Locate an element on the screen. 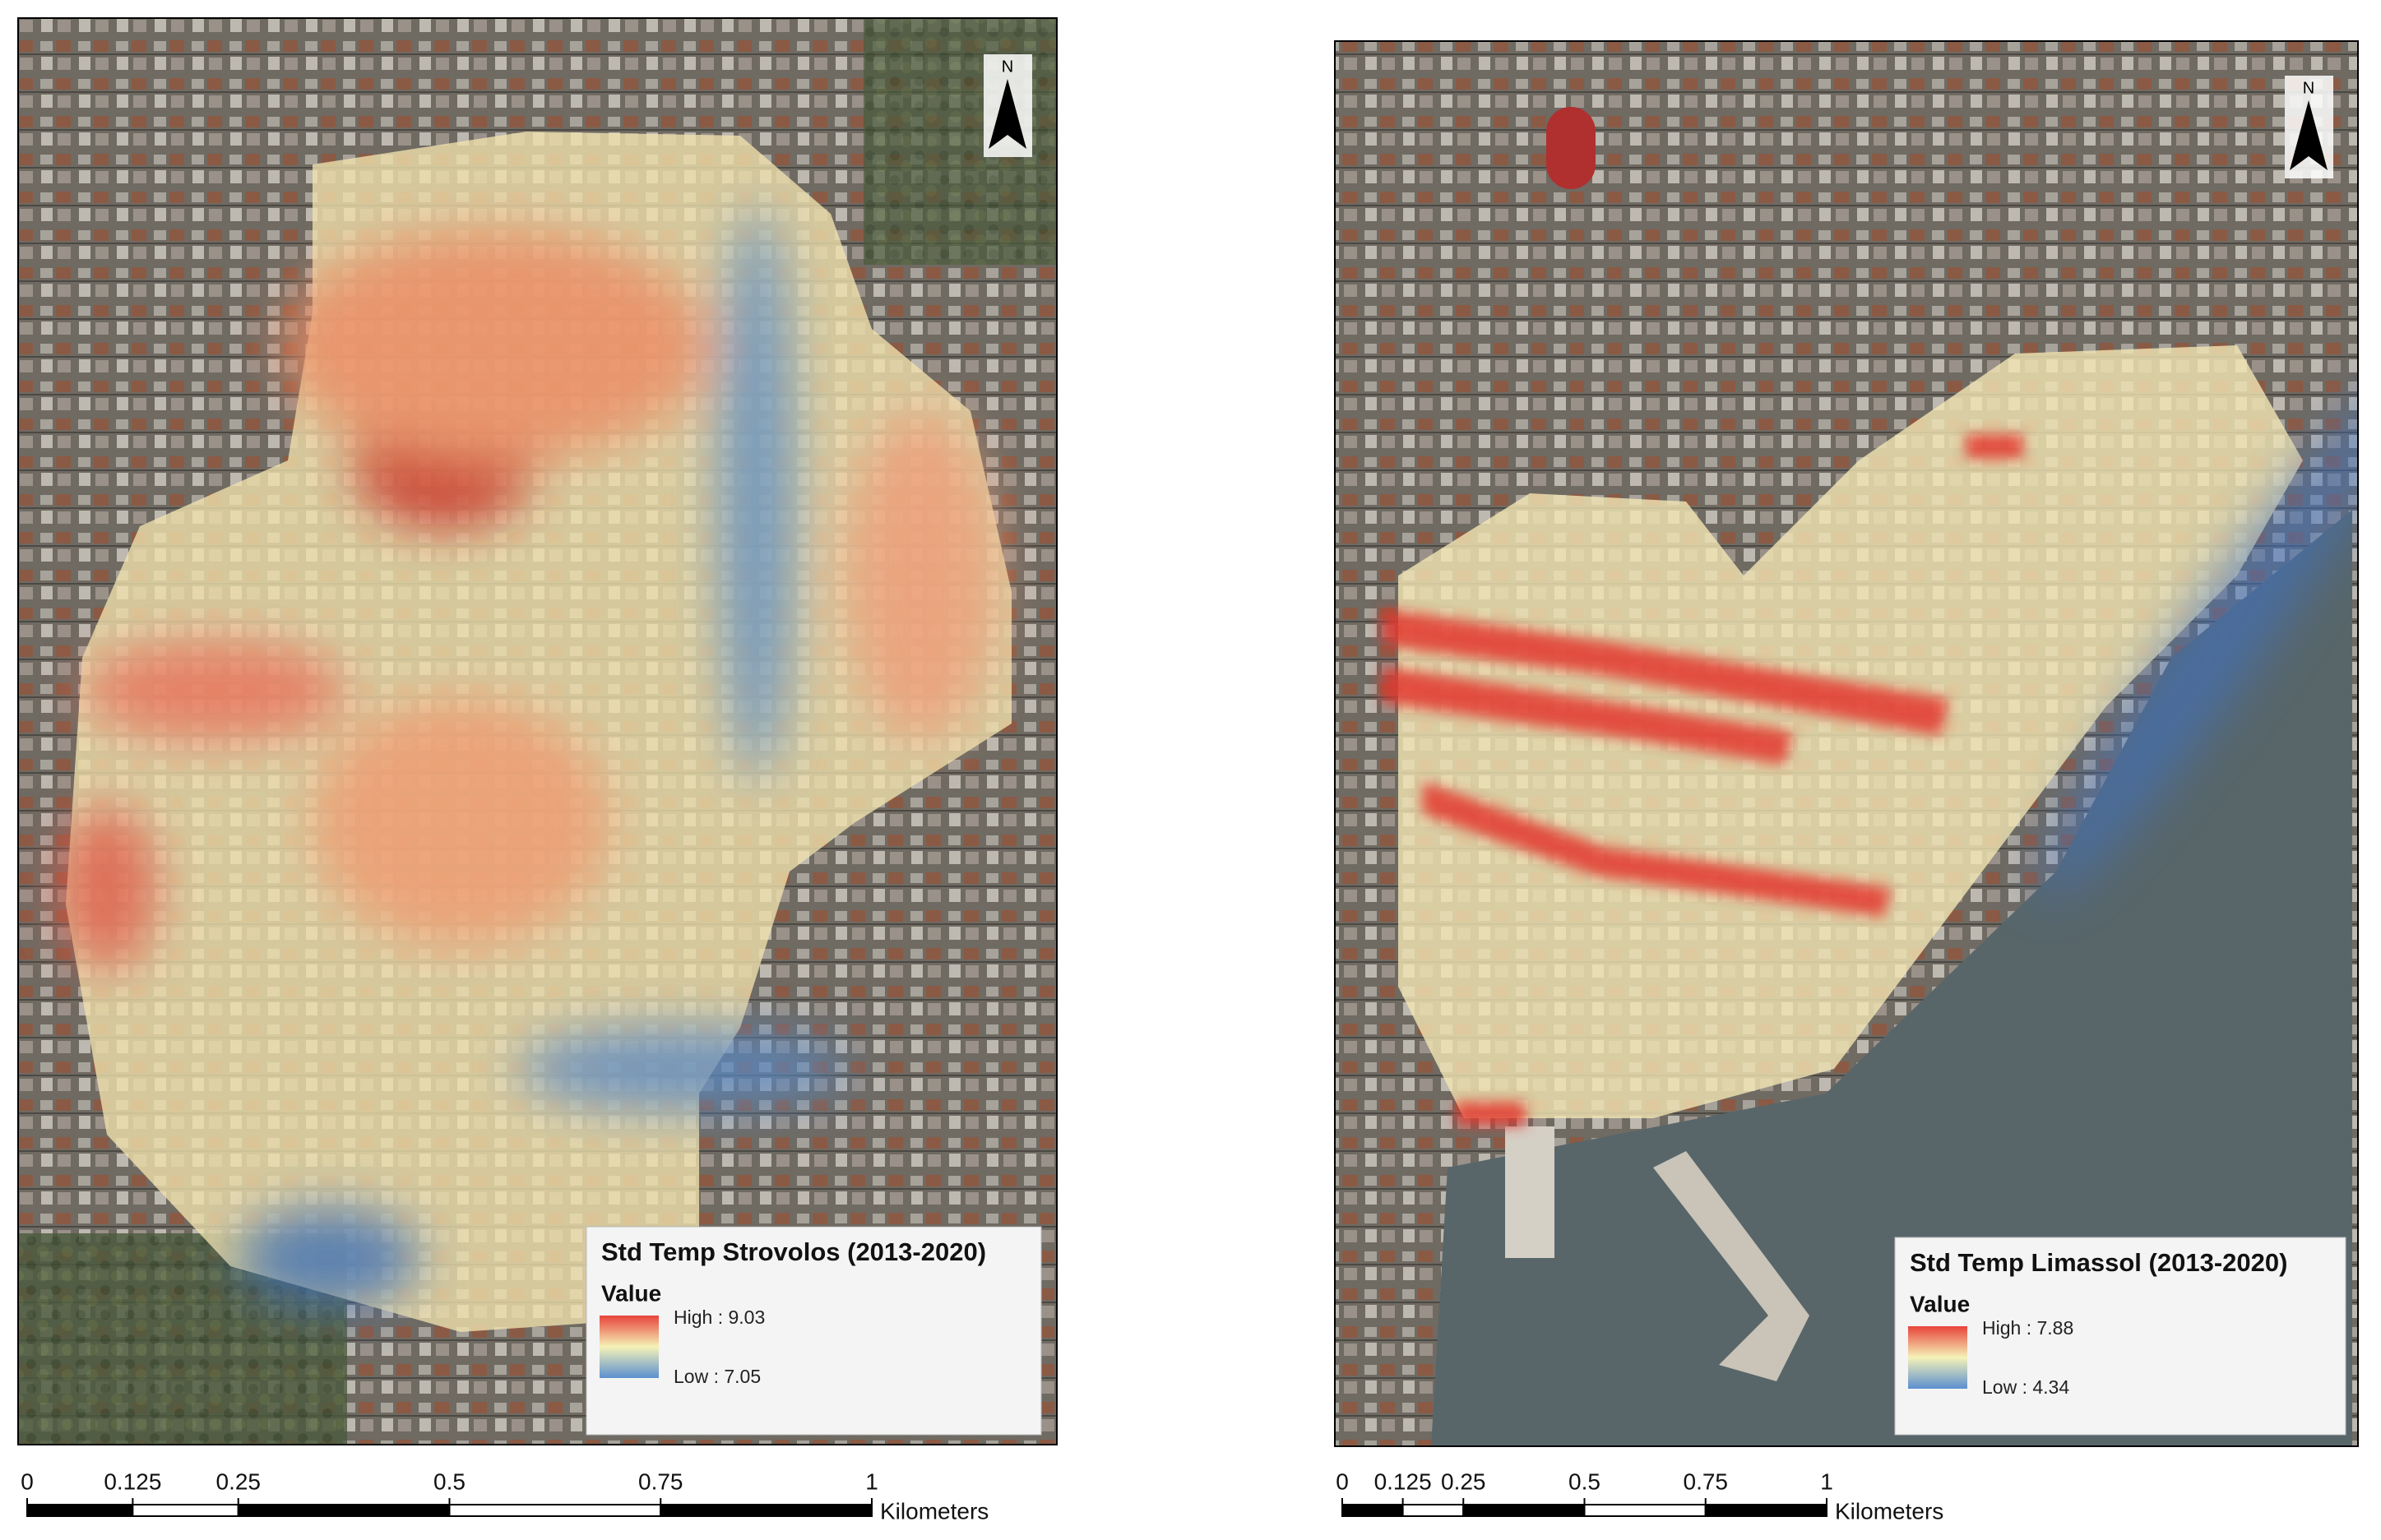 Image resolution: width=2381 pixels, height=1540 pixels. legend-low: Low : 4.34 is located at coordinates (2025, 1387).